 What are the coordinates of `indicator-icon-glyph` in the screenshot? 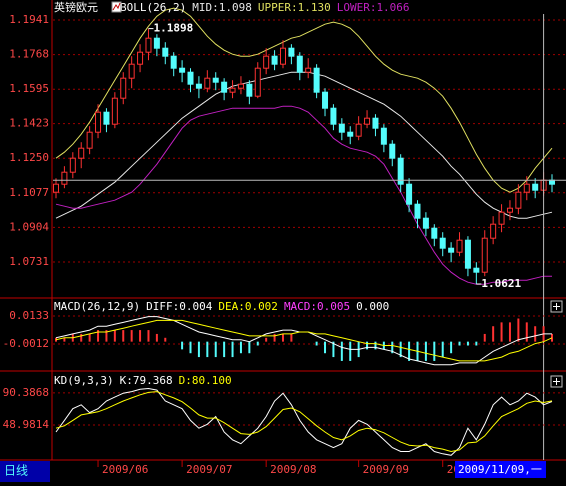 It's located at (116, 6).